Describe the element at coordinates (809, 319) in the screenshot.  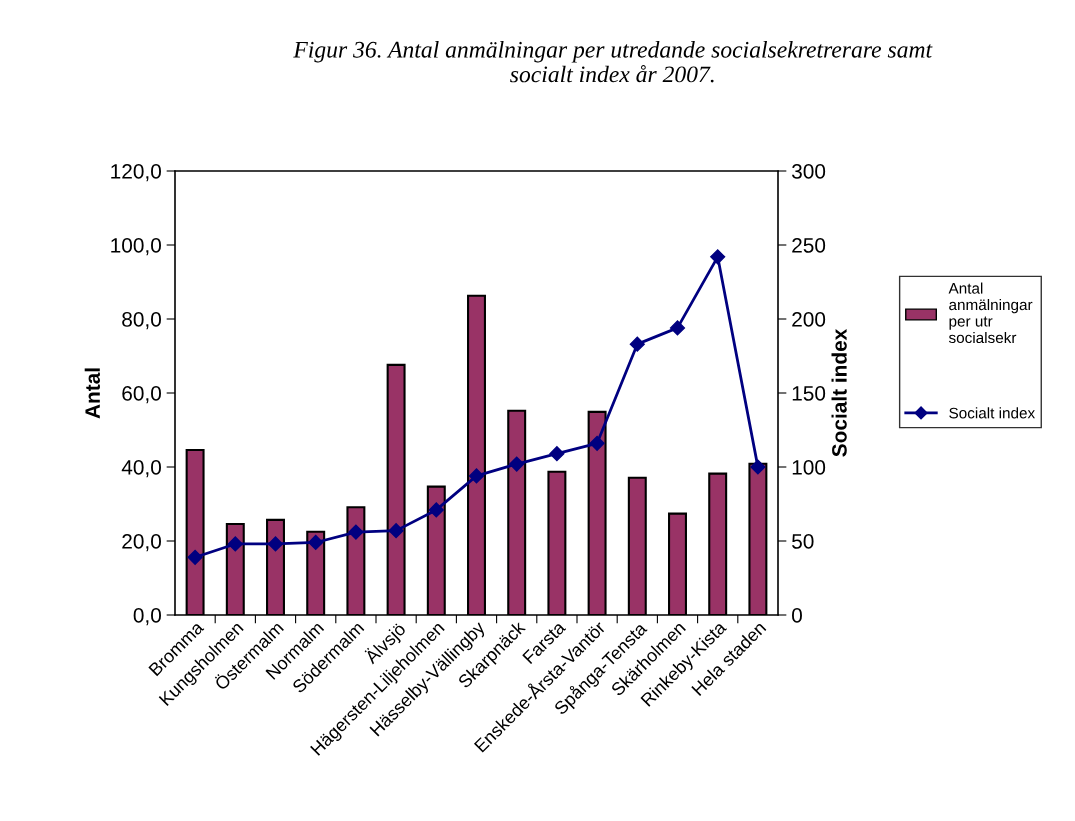
I see `y2-tick-label: 200` at that location.